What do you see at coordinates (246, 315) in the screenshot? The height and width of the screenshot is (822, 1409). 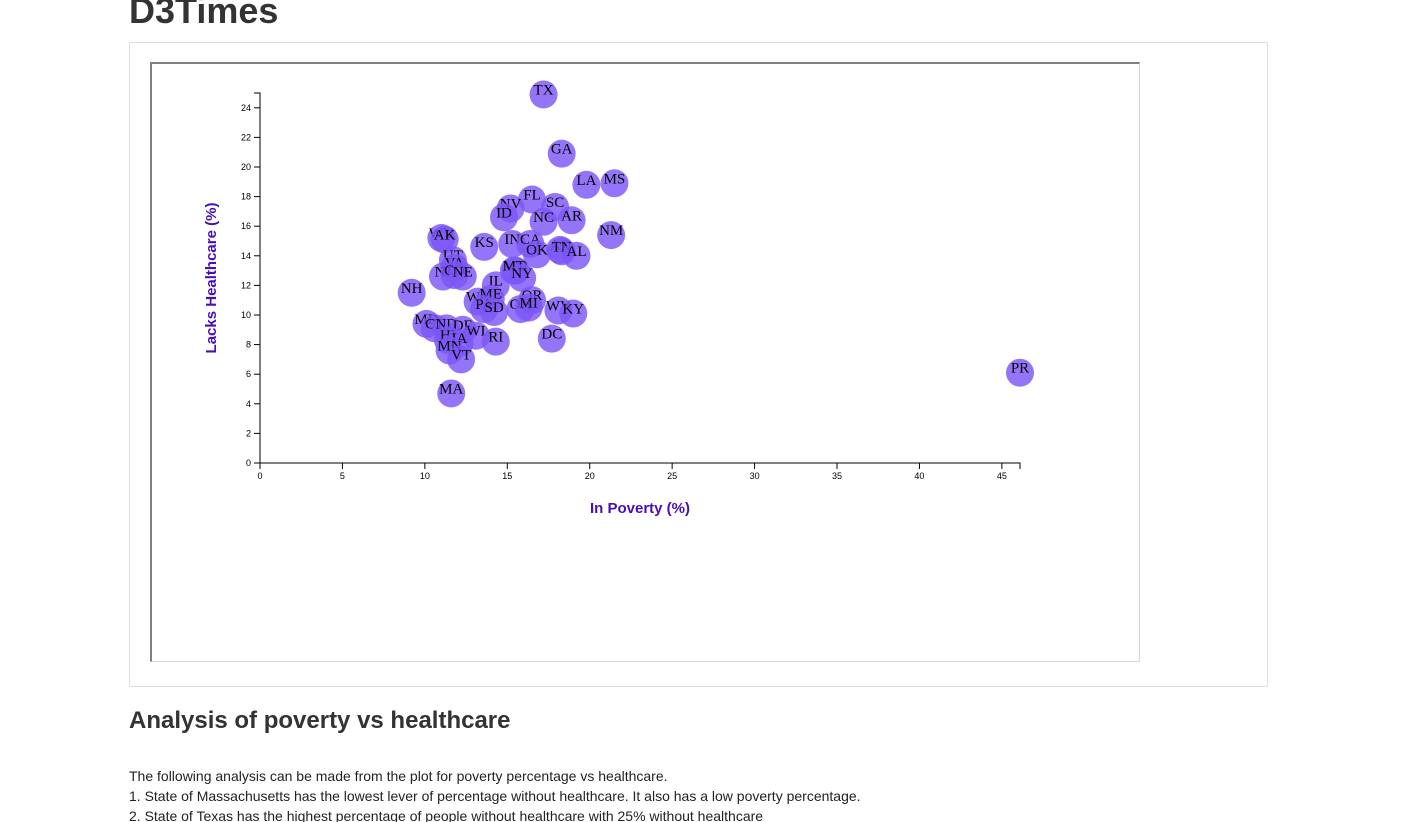 I see `y-tick-label: 10` at bounding box center [246, 315].